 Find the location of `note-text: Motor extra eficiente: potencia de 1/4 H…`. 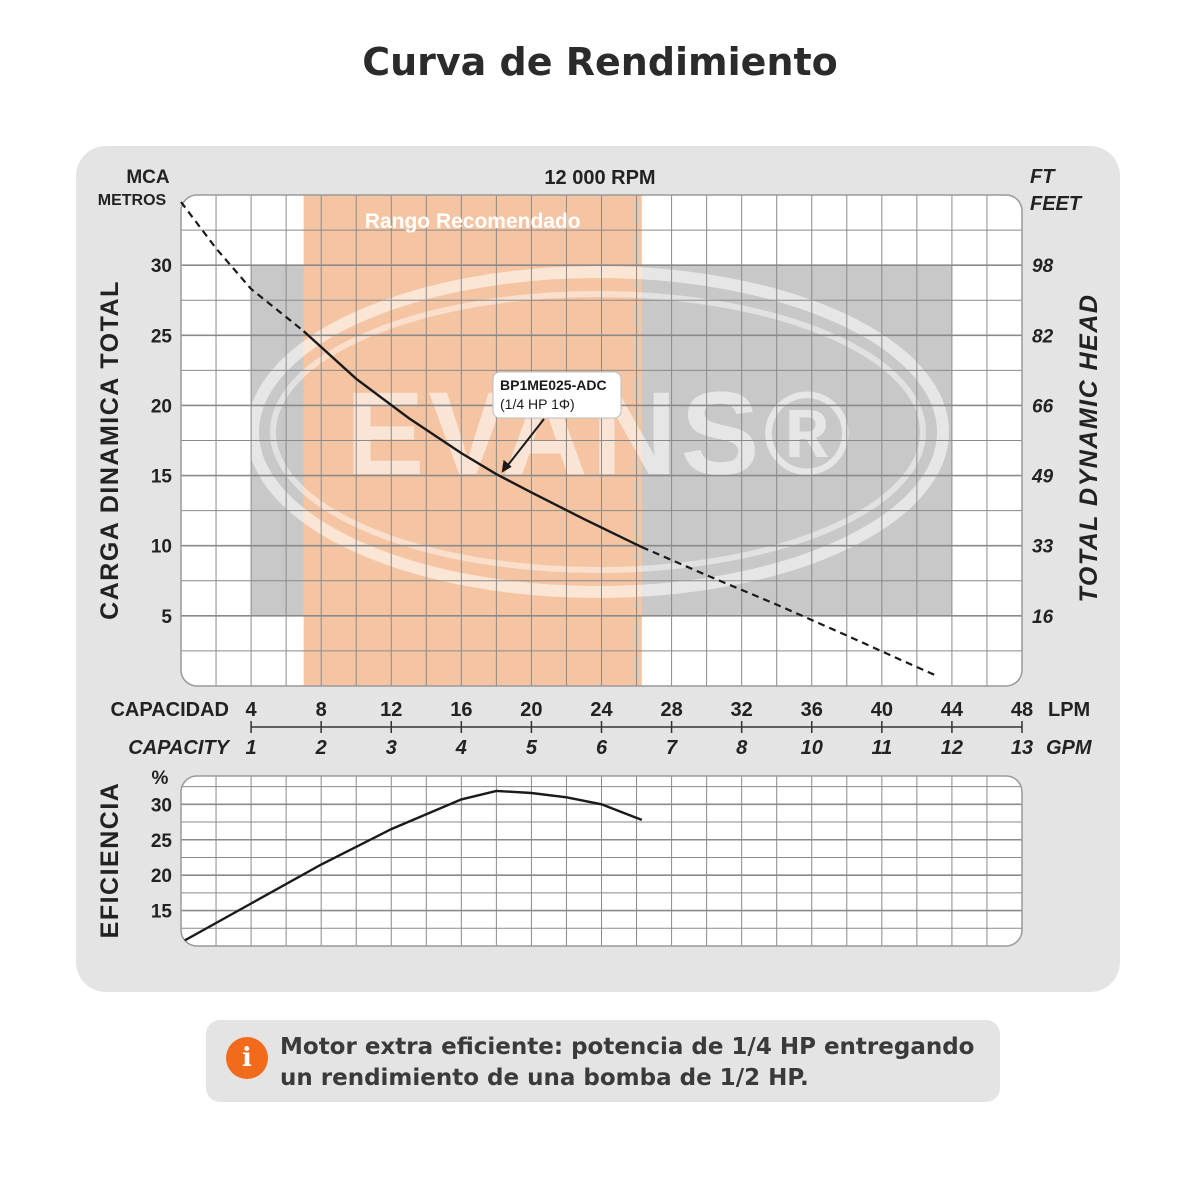

note-text: Motor extra eficiente: potencia de 1/4 H… is located at coordinates (635, 1063).